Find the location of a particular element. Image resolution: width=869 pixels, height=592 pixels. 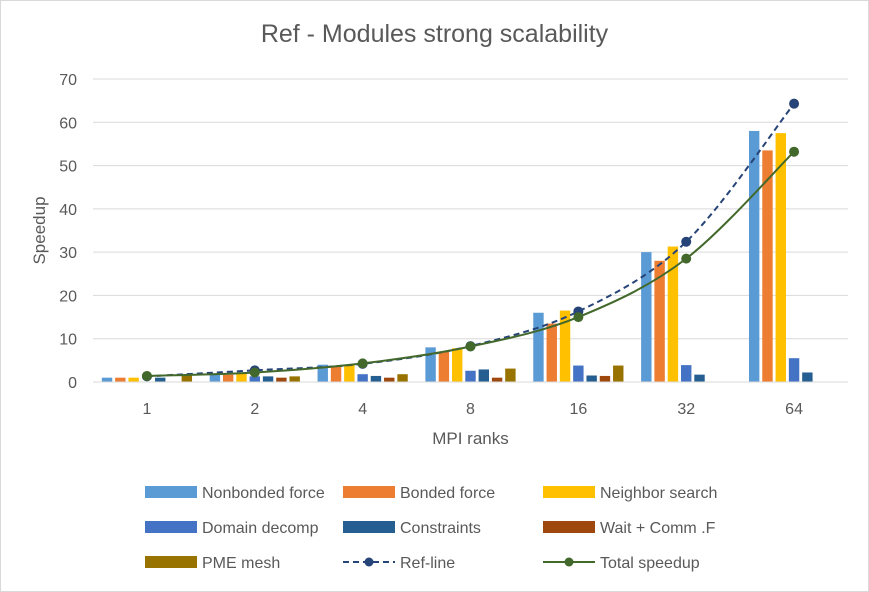

y-tick-label: 70 is located at coordinates (68, 80).